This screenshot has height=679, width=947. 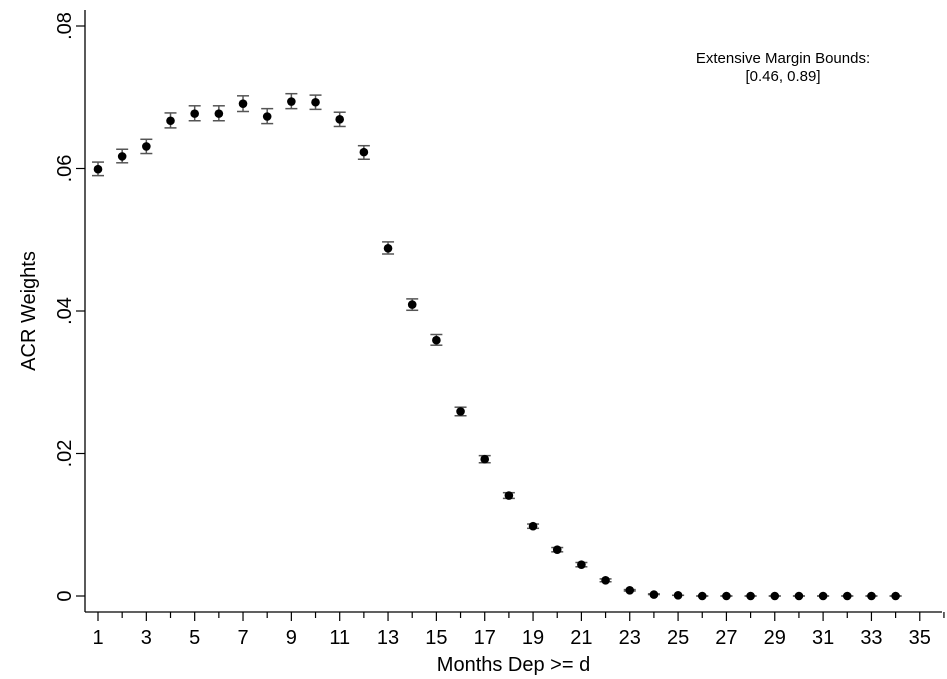 I want to click on y-axis-ticks: 0 .02 .04 .06 .08, so click(x=69, y=307).